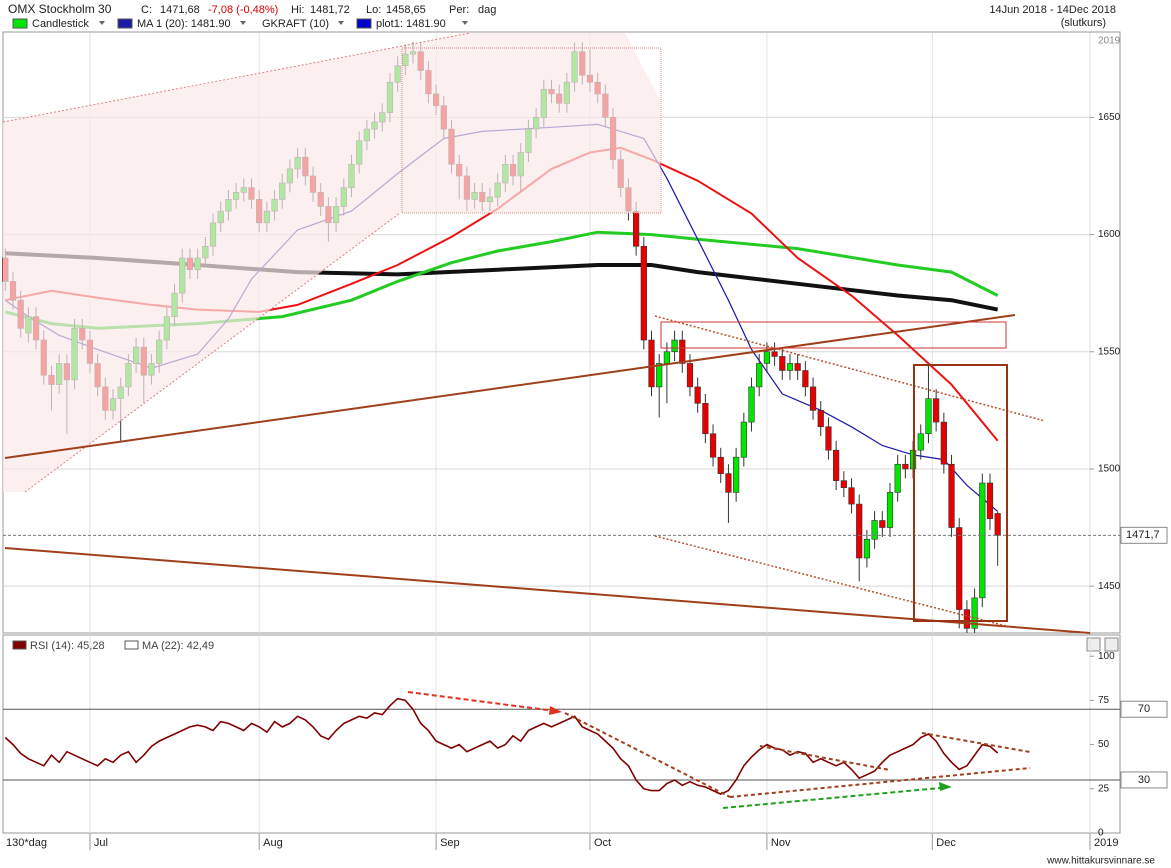 The width and height of the screenshot is (1171, 868). I want to click on change-value: -7,08 (-0,48%), so click(243, 10).